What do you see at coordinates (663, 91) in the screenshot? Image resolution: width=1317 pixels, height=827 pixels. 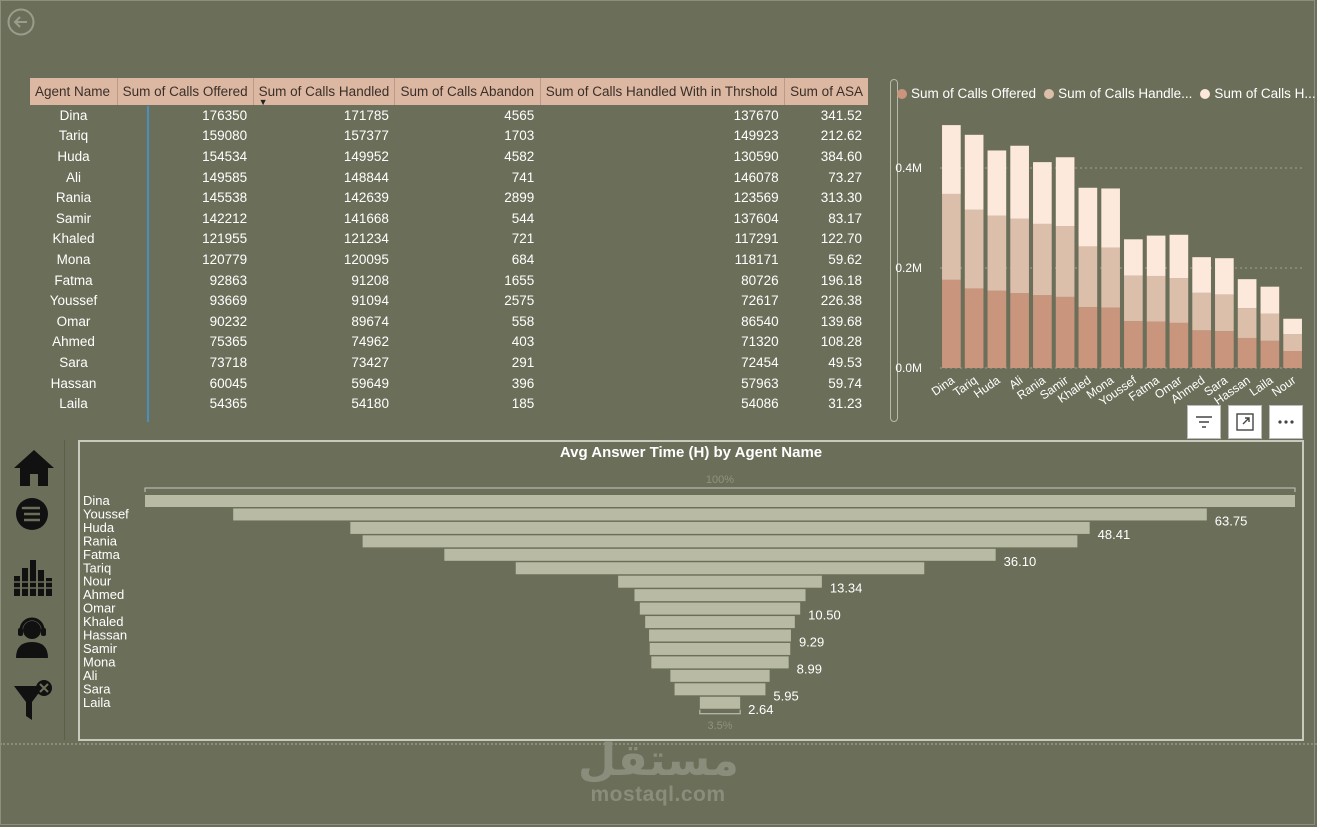 I see `column-header: Sum of Calls Handled With in Thrshold` at bounding box center [663, 91].